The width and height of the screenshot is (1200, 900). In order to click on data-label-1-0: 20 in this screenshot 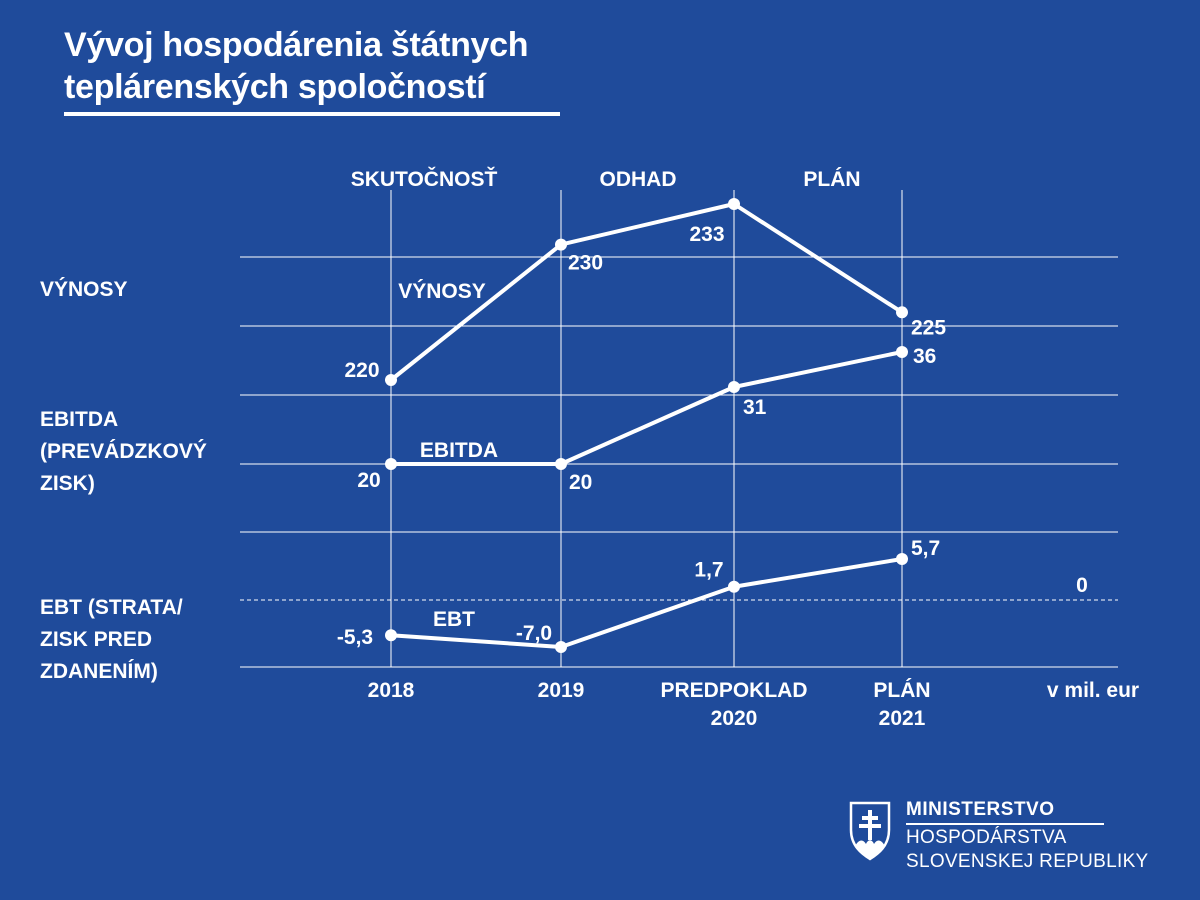, I will do `click(368, 480)`.